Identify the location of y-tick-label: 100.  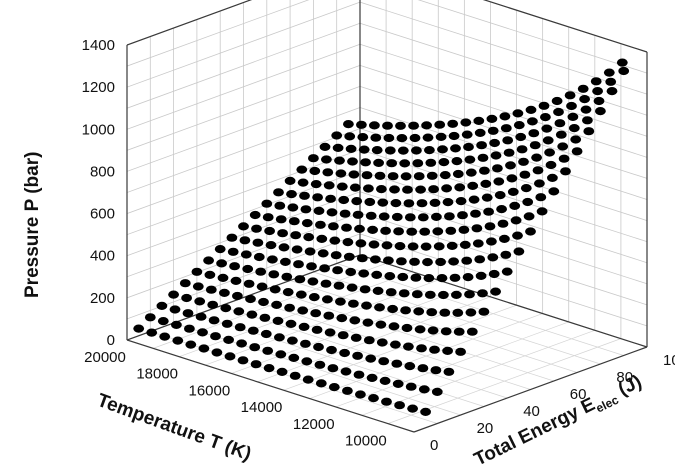
(669, 360).